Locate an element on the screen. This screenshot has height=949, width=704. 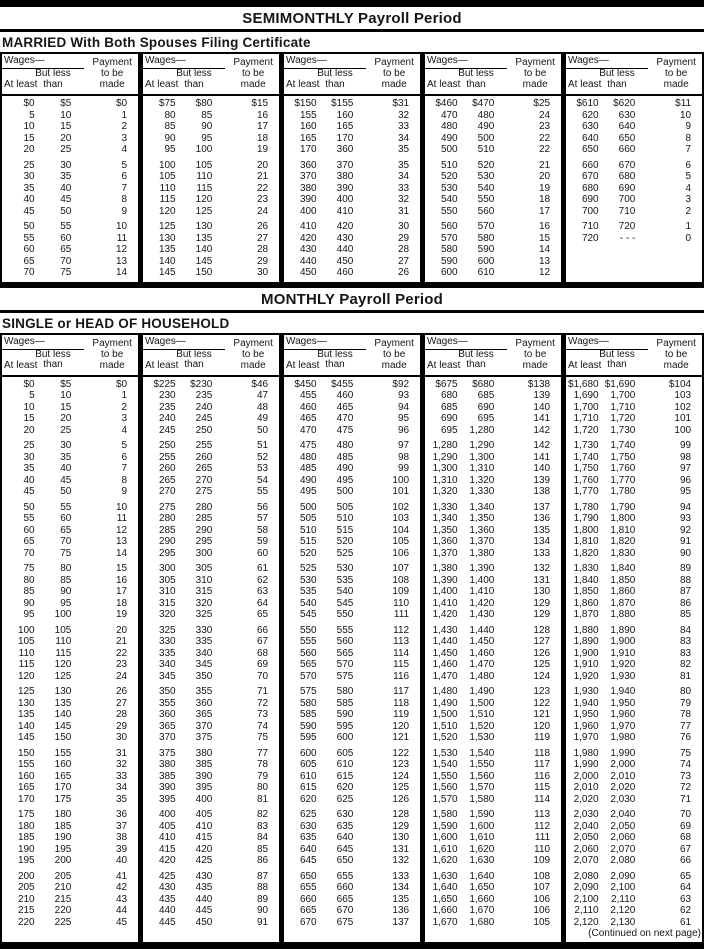
wage-but-less-than: 625 is located at coordinates (335, 800).